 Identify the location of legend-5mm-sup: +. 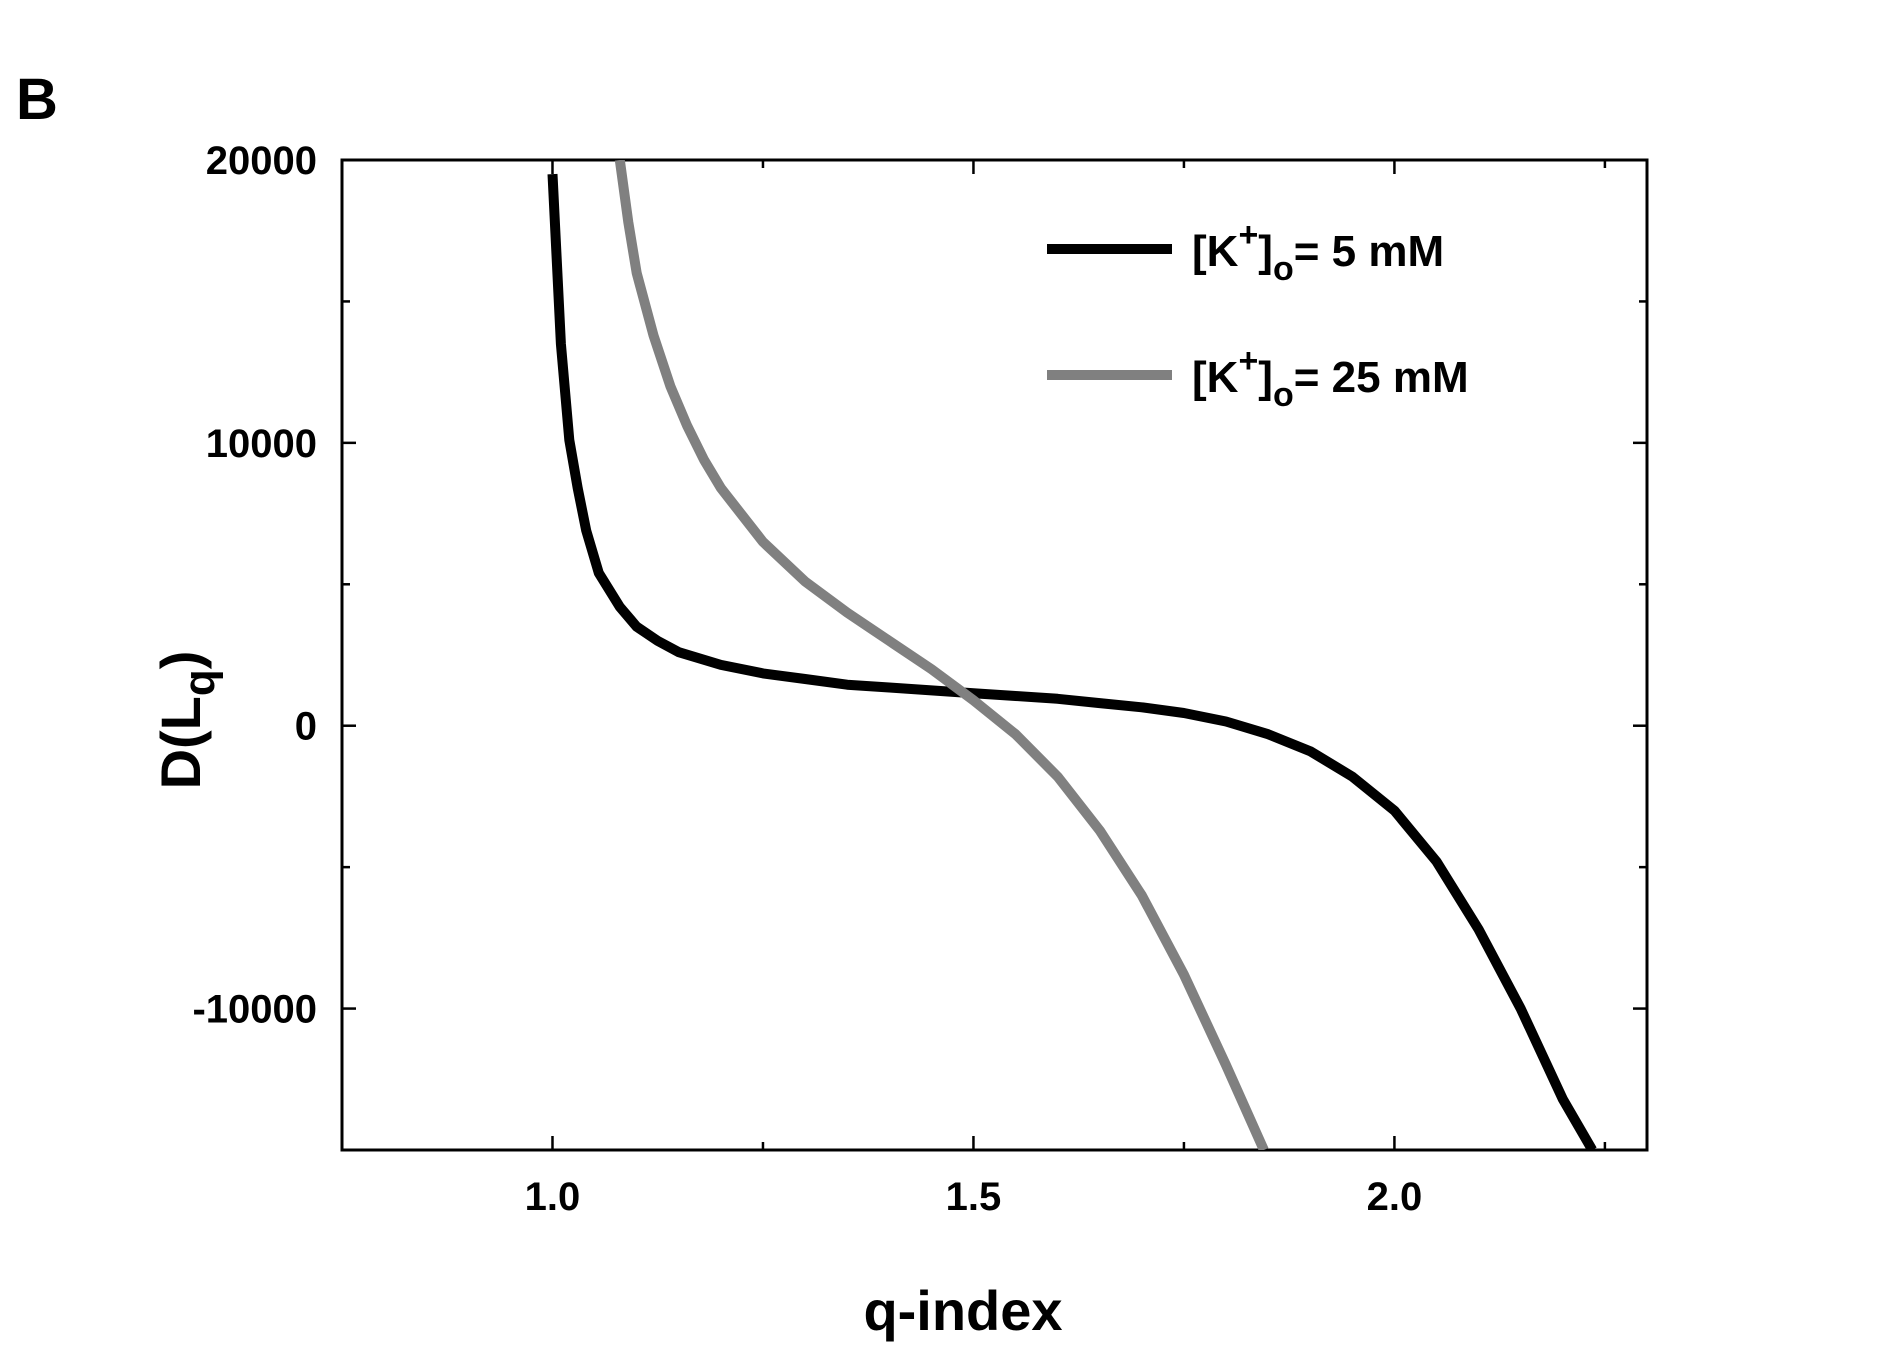
(1248, 235).